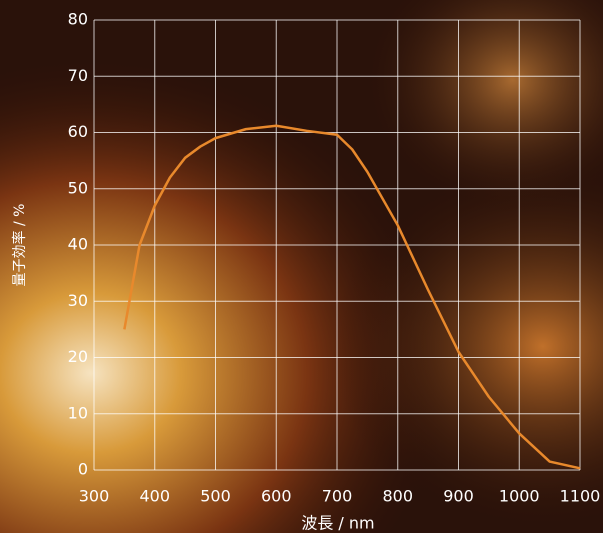 The height and width of the screenshot is (533, 603). Describe the element at coordinates (276, 496) in the screenshot. I see `x-tick-label: 600` at that location.